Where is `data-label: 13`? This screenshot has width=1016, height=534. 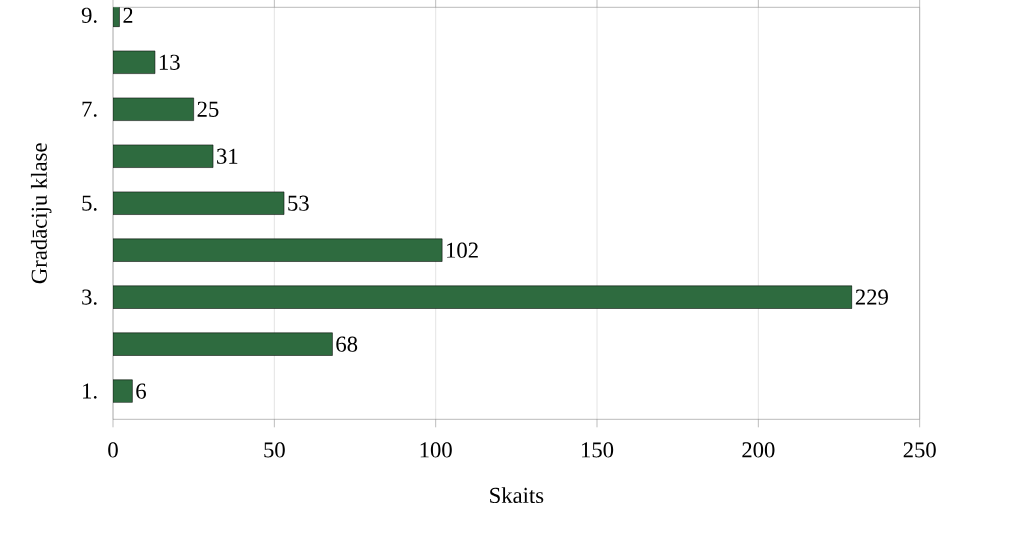
data-label: 13 is located at coordinates (169, 62).